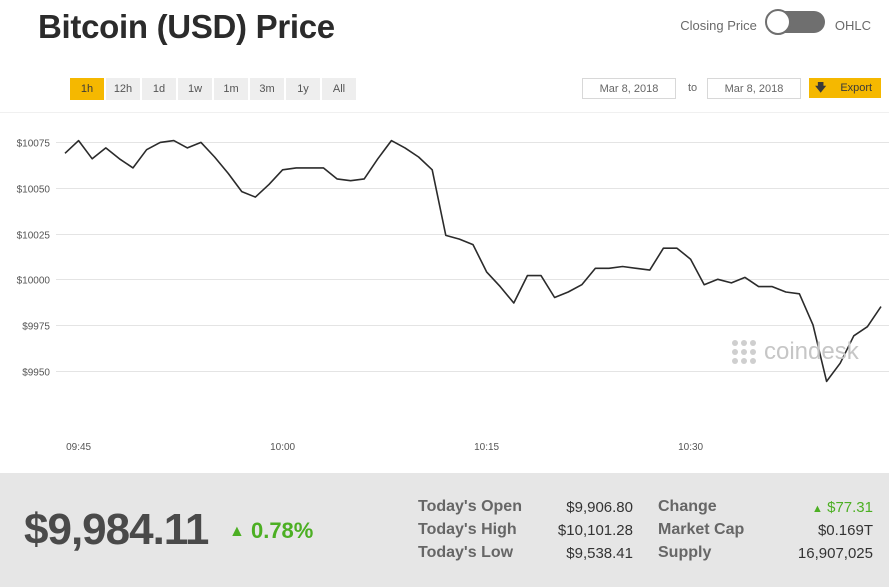 The height and width of the screenshot is (587, 889). What do you see at coordinates (599, 553) in the screenshot?
I see `todays-low-value: $9,538.41` at bounding box center [599, 553].